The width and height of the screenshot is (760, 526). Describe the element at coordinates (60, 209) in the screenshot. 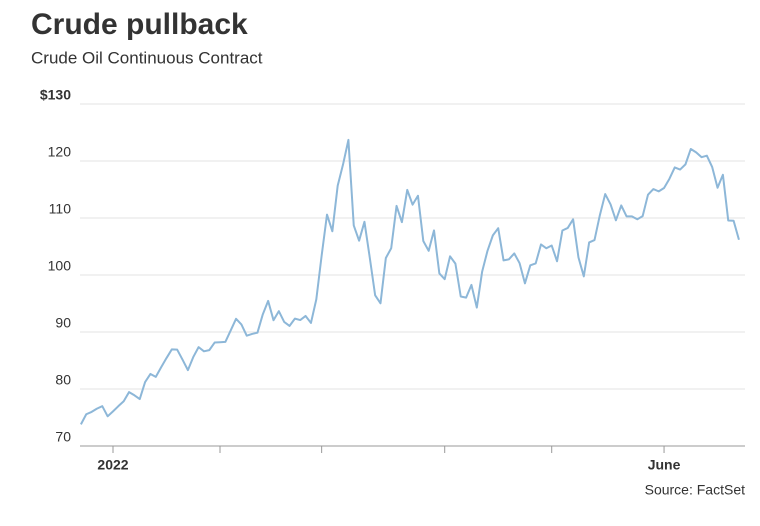

I see `y-tick-label: 110` at that location.